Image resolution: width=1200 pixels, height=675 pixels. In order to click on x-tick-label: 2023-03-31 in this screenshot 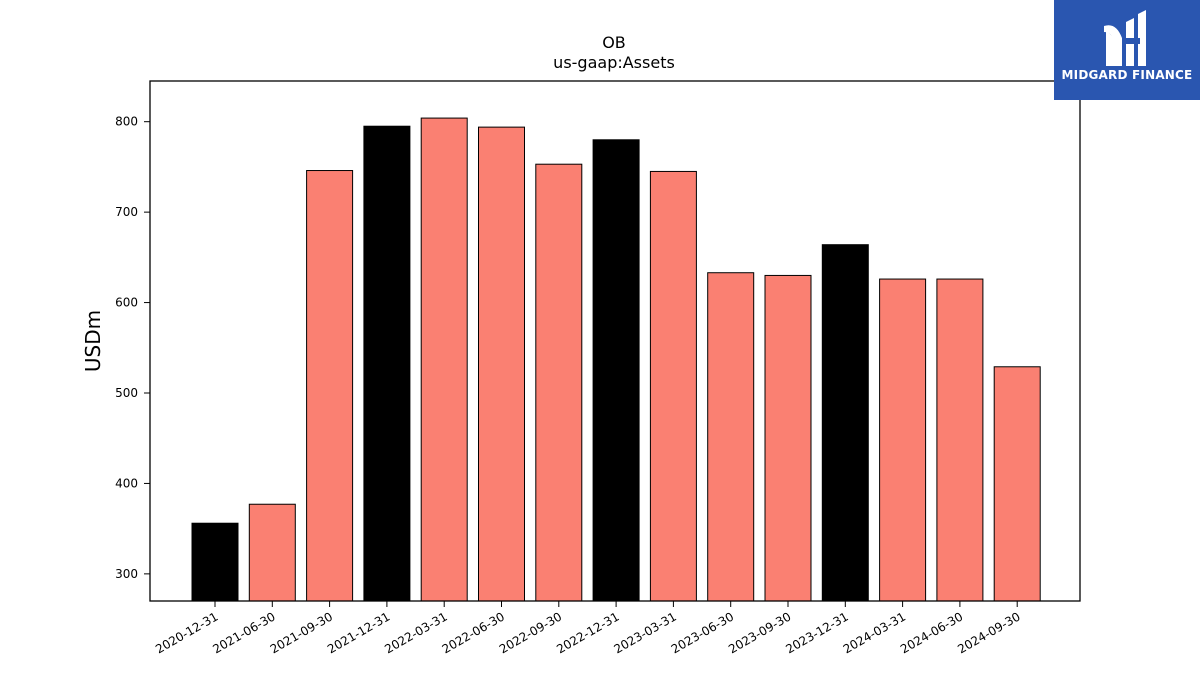, I will do `click(644, 632)`.